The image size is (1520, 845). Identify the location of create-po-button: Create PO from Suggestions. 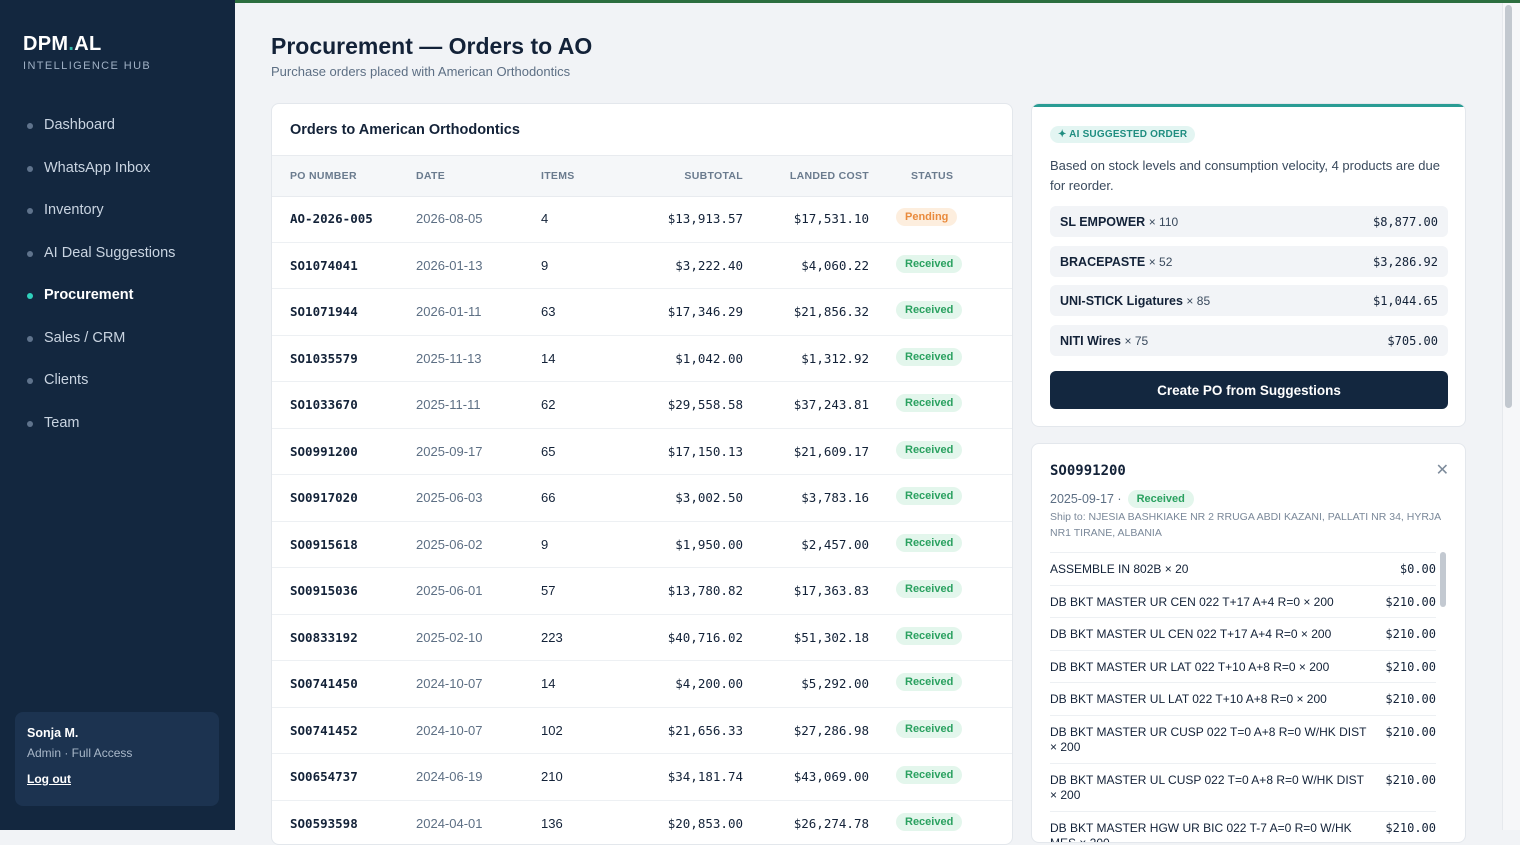
(1249, 390).